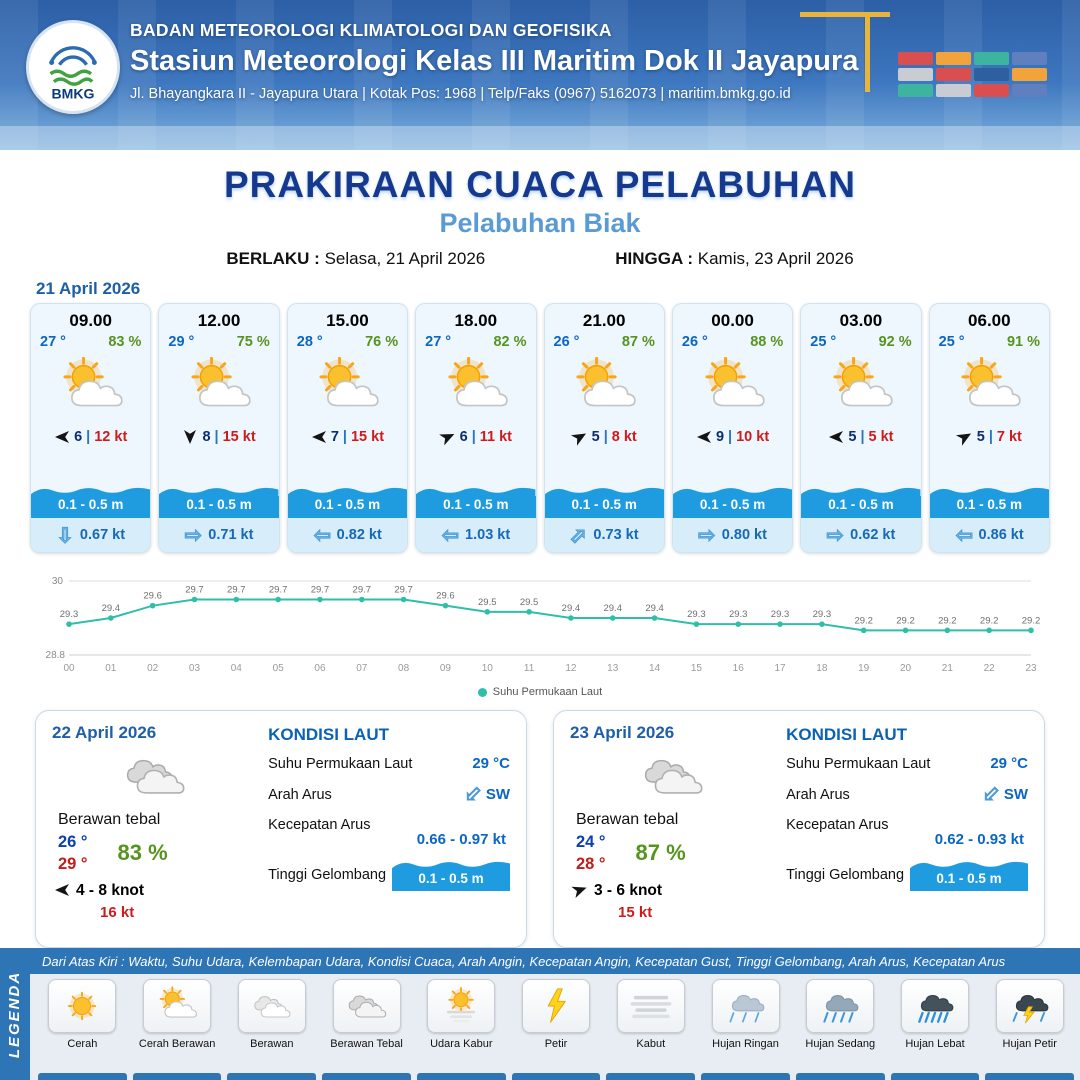  I want to click on svg-text: 03, so click(195, 668).